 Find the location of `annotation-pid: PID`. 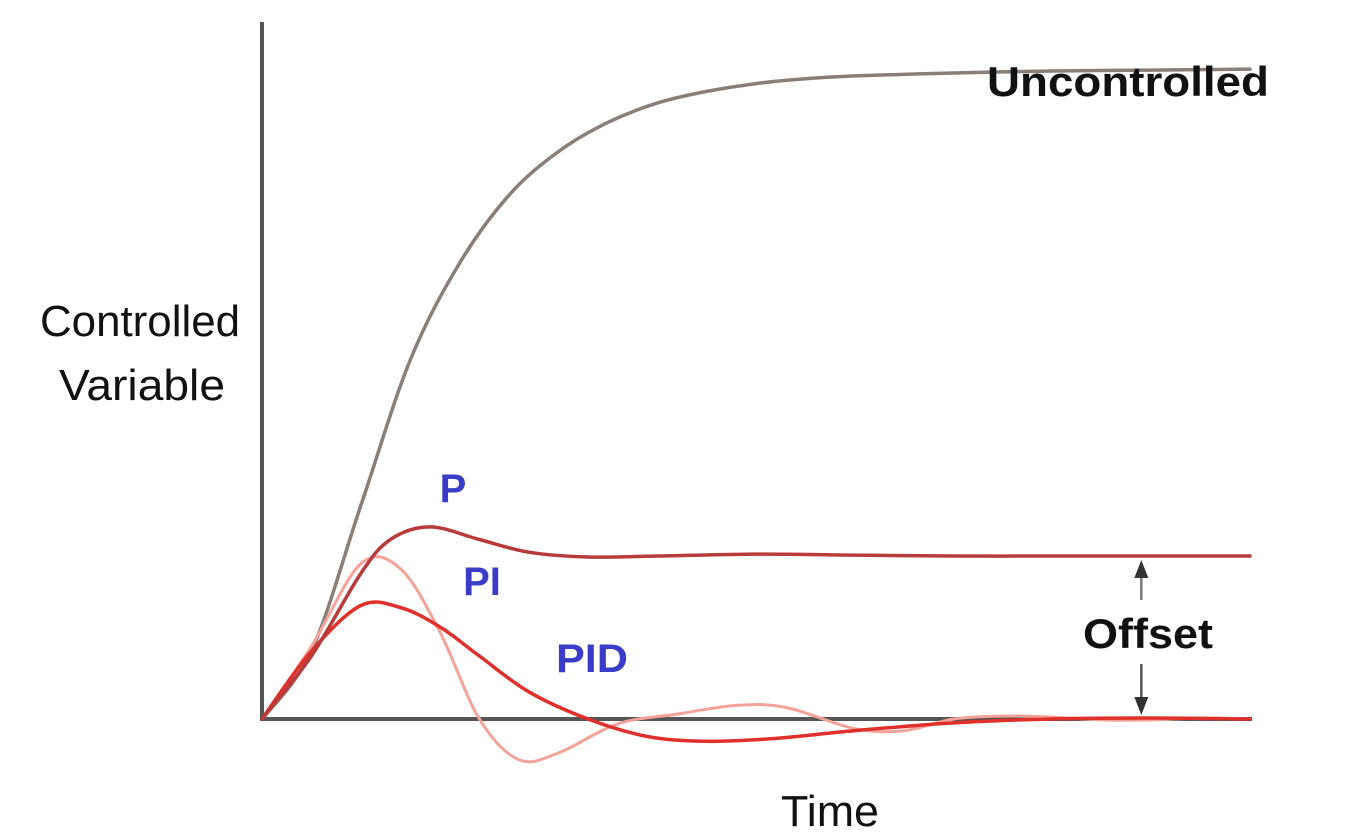

annotation-pid: PID is located at coordinates (592, 659).